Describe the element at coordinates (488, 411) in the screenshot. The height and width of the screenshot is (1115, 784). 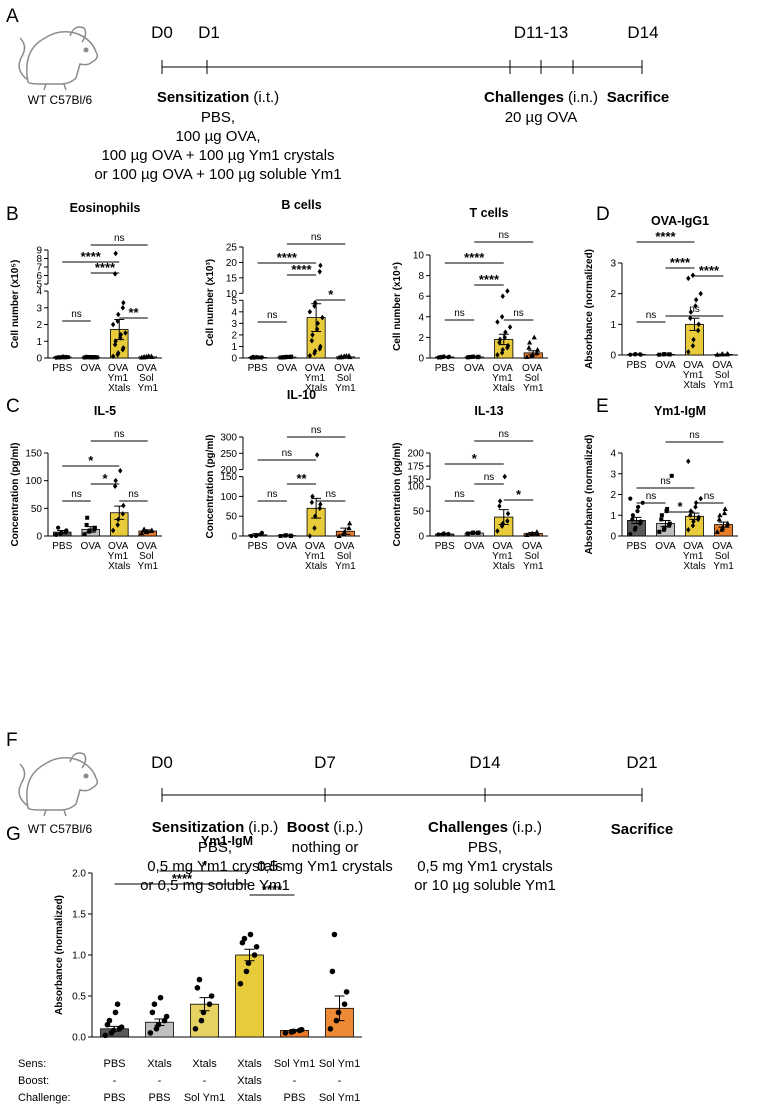
I see `chart-title: IL-13` at that location.